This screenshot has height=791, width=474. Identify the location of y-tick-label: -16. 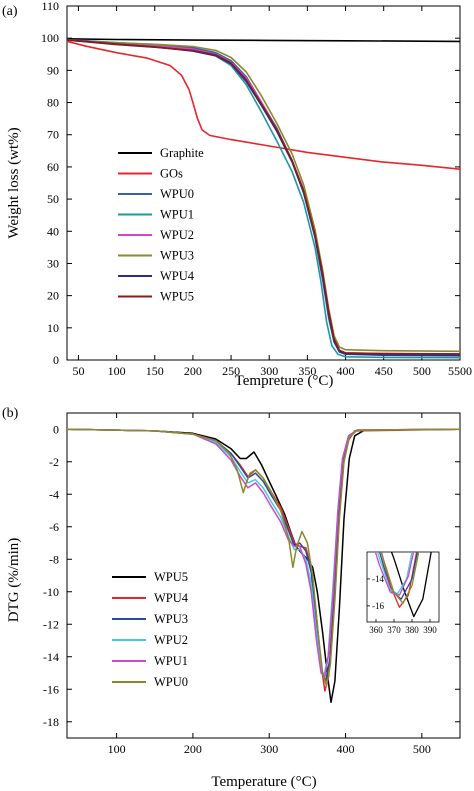
(51, 689).